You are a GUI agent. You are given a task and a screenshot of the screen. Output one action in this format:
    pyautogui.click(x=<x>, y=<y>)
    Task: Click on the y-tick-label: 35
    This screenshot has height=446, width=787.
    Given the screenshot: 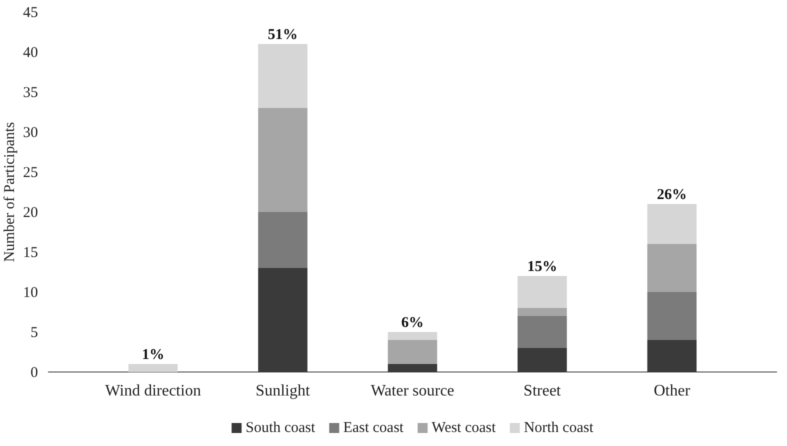 What is the action you would take?
    pyautogui.click(x=30, y=92)
    